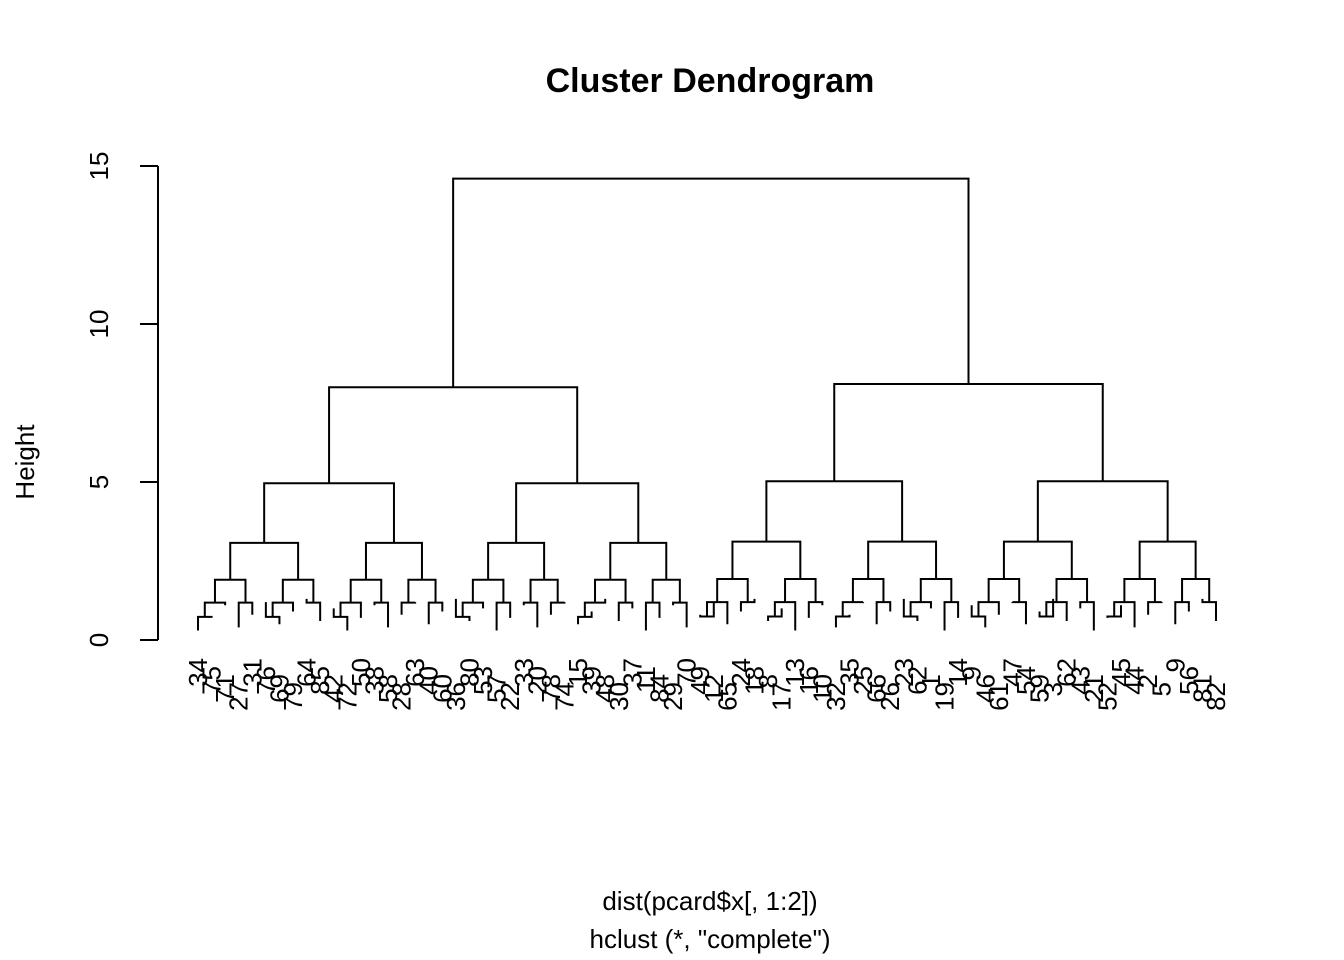 Image resolution: width=1344 pixels, height=960 pixels. Describe the element at coordinates (592, 680) in the screenshot. I see `leaf-label: 39` at that location.